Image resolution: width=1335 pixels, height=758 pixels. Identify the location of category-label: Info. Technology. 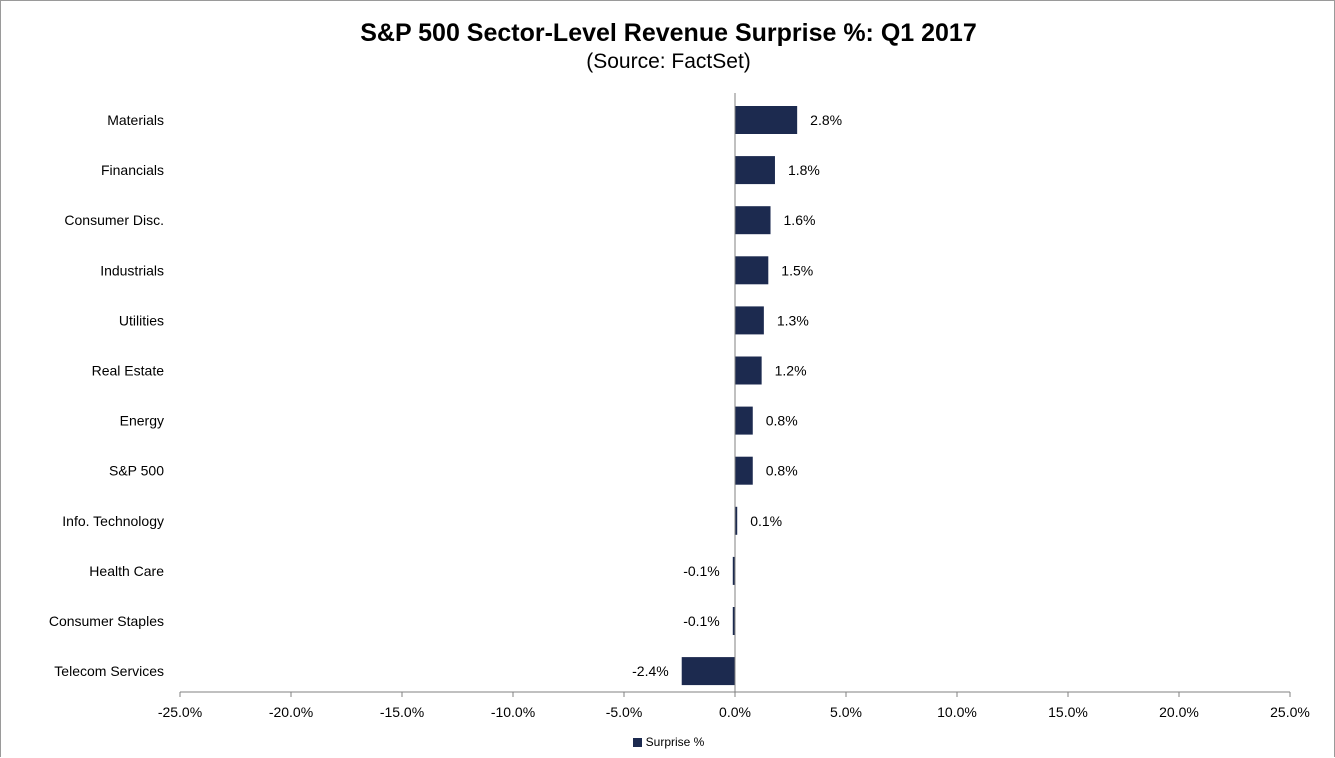
(113, 521).